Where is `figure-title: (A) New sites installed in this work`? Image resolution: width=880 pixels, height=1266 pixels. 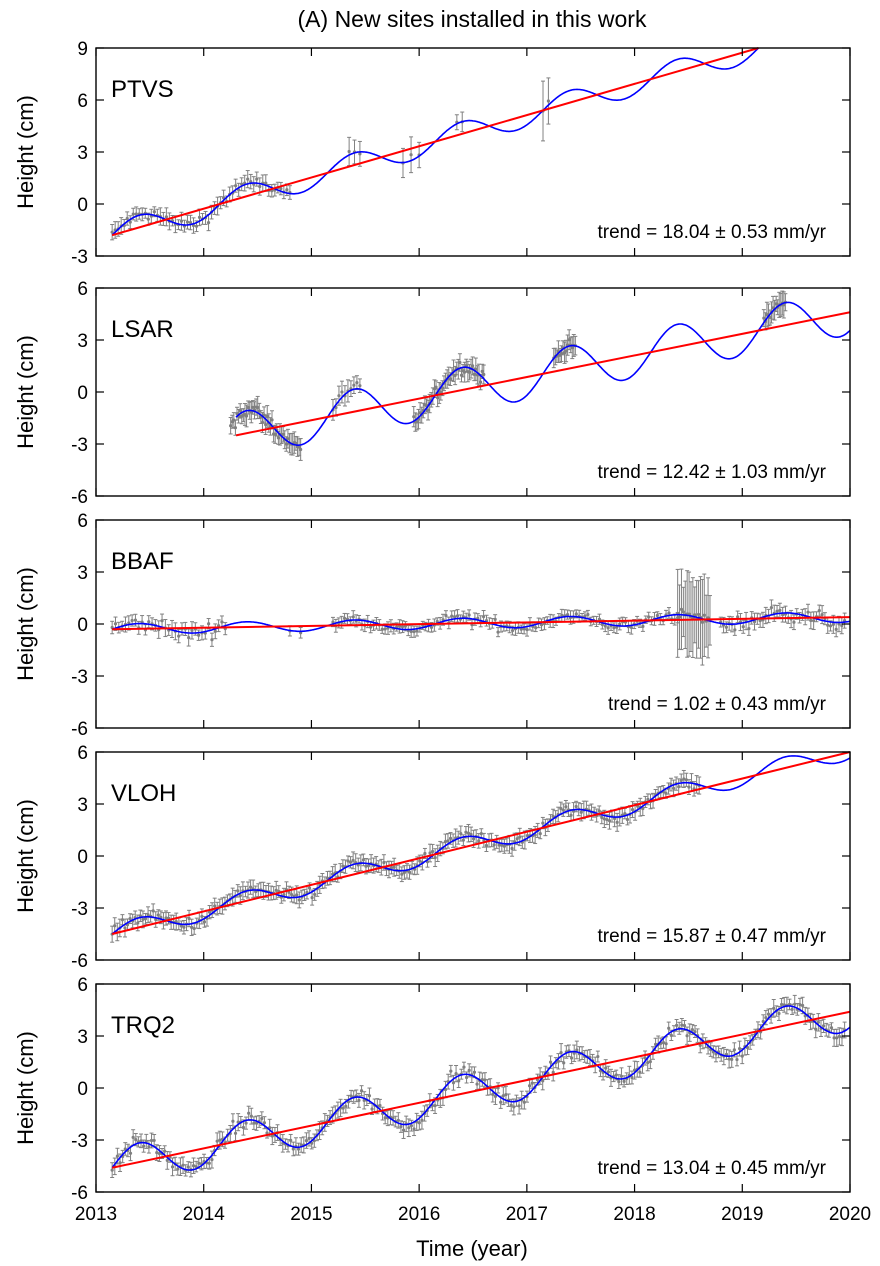 figure-title: (A) New sites installed in this work is located at coordinates (472, 19).